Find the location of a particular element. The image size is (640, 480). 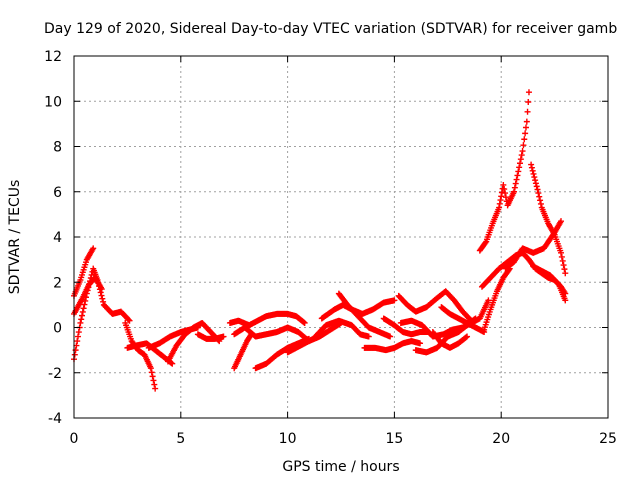

y-tick-label: -2 is located at coordinates (55, 374).